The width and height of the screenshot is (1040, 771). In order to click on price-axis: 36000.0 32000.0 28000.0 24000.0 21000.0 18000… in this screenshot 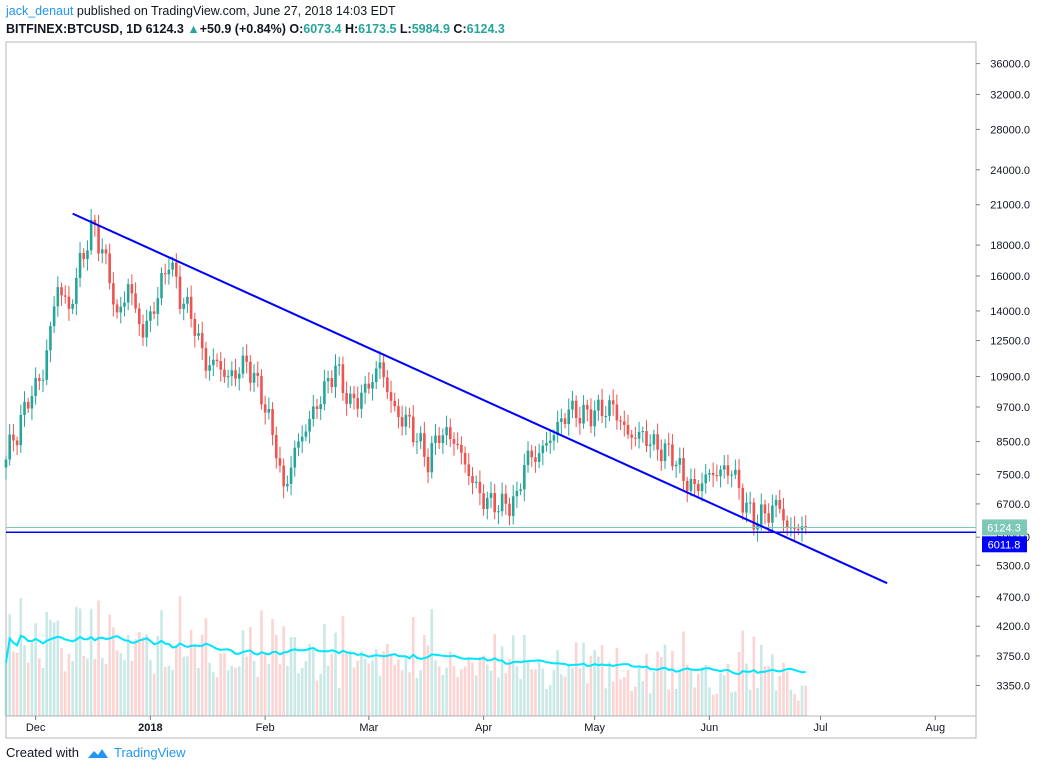, I will do `click(1003, 376)`.